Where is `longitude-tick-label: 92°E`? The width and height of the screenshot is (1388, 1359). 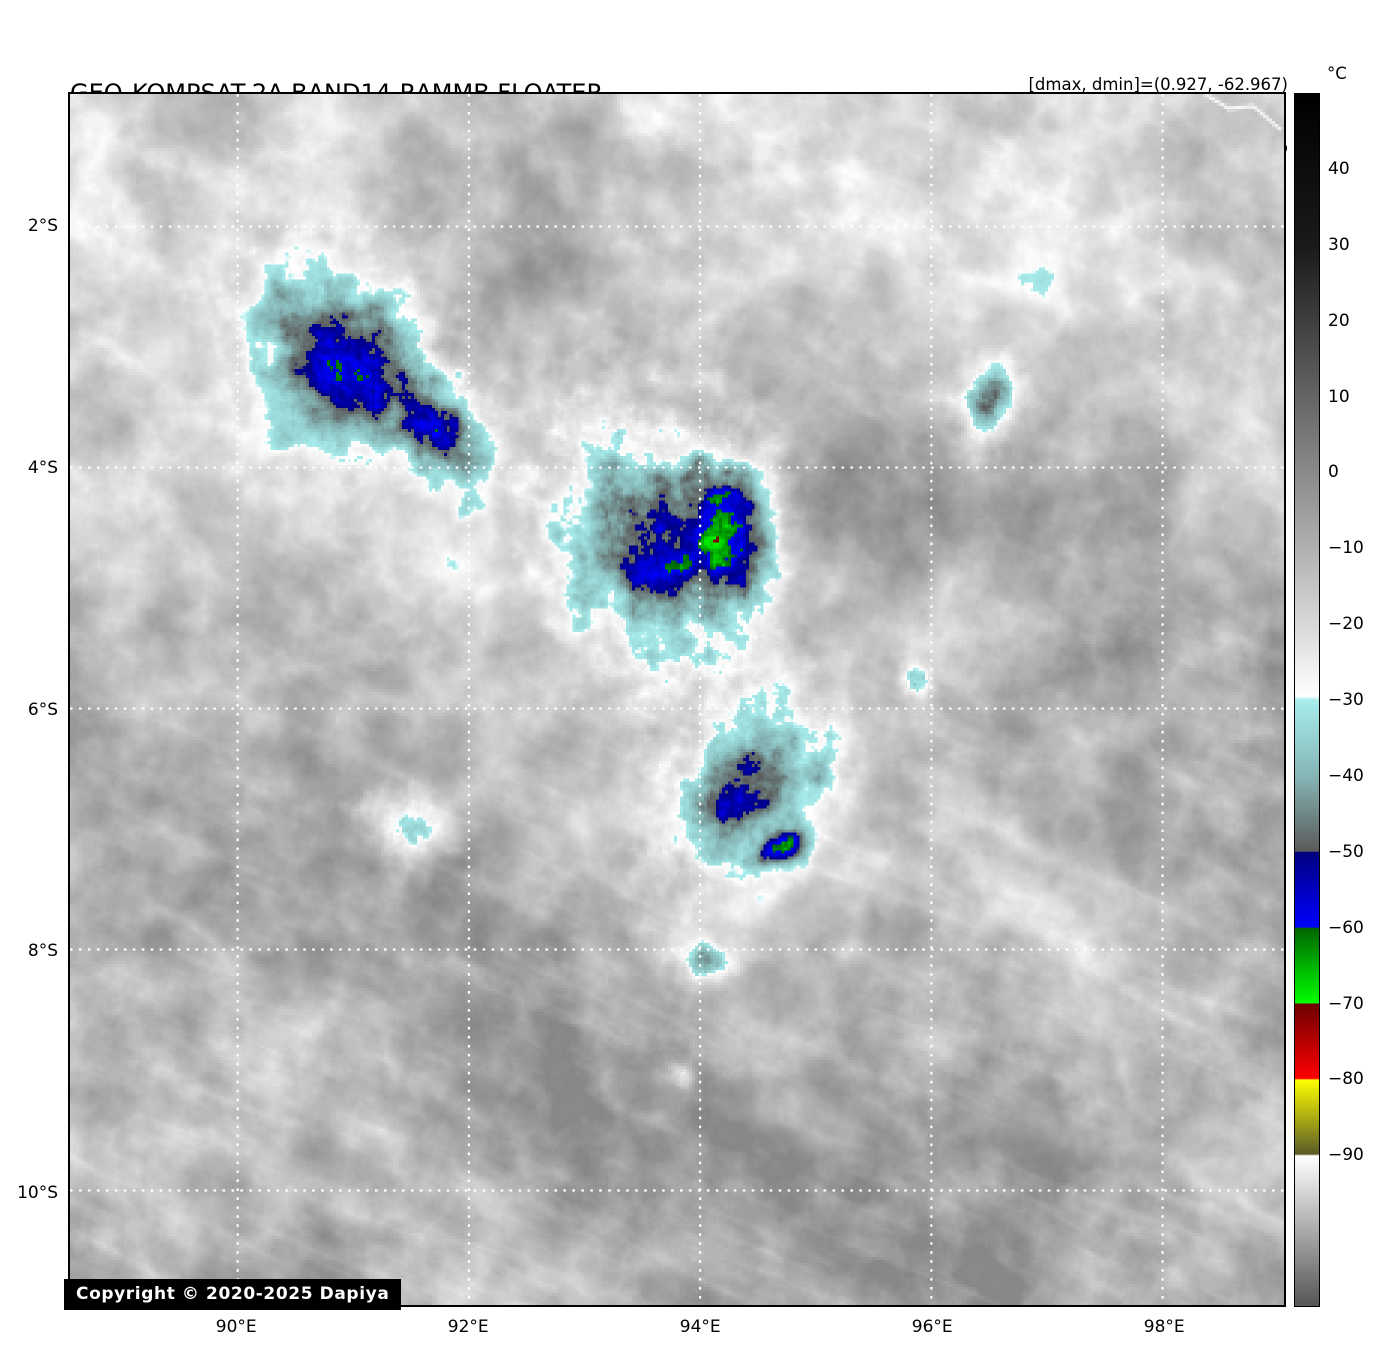 longitude-tick-label: 92°E is located at coordinates (468, 1327).